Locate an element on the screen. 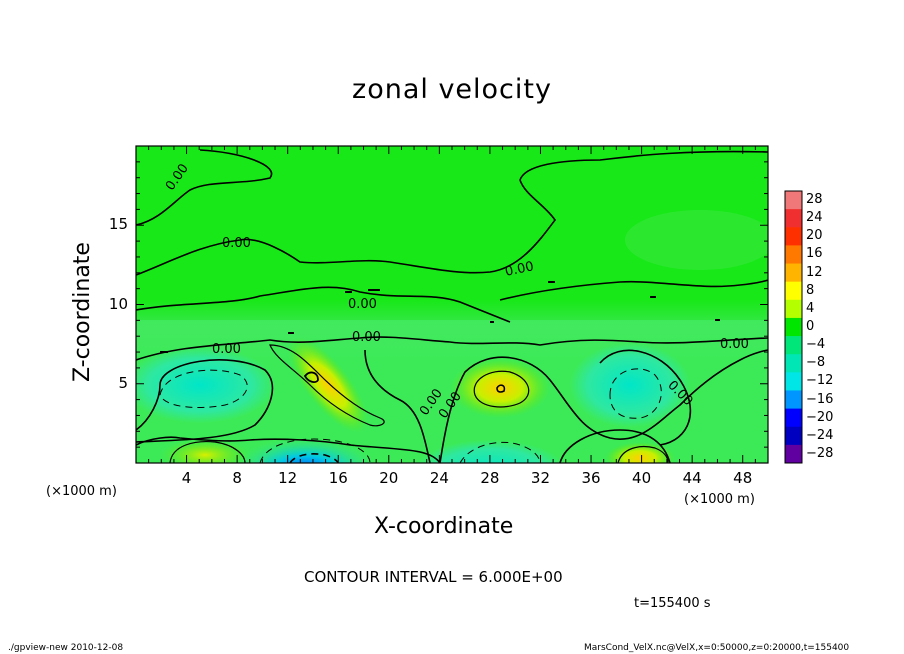 The height and width of the screenshot is (654, 904). colorbar-label: 20 is located at coordinates (814, 236).